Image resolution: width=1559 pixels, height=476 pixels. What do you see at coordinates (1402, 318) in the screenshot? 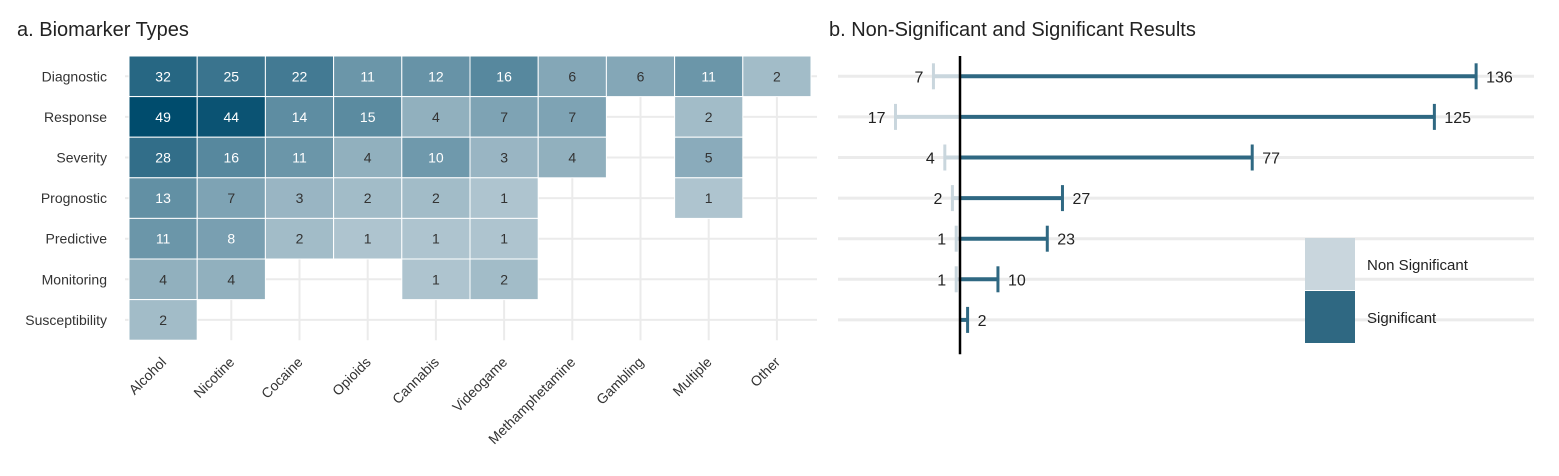
I see `legend-label: Significant` at bounding box center [1402, 318].